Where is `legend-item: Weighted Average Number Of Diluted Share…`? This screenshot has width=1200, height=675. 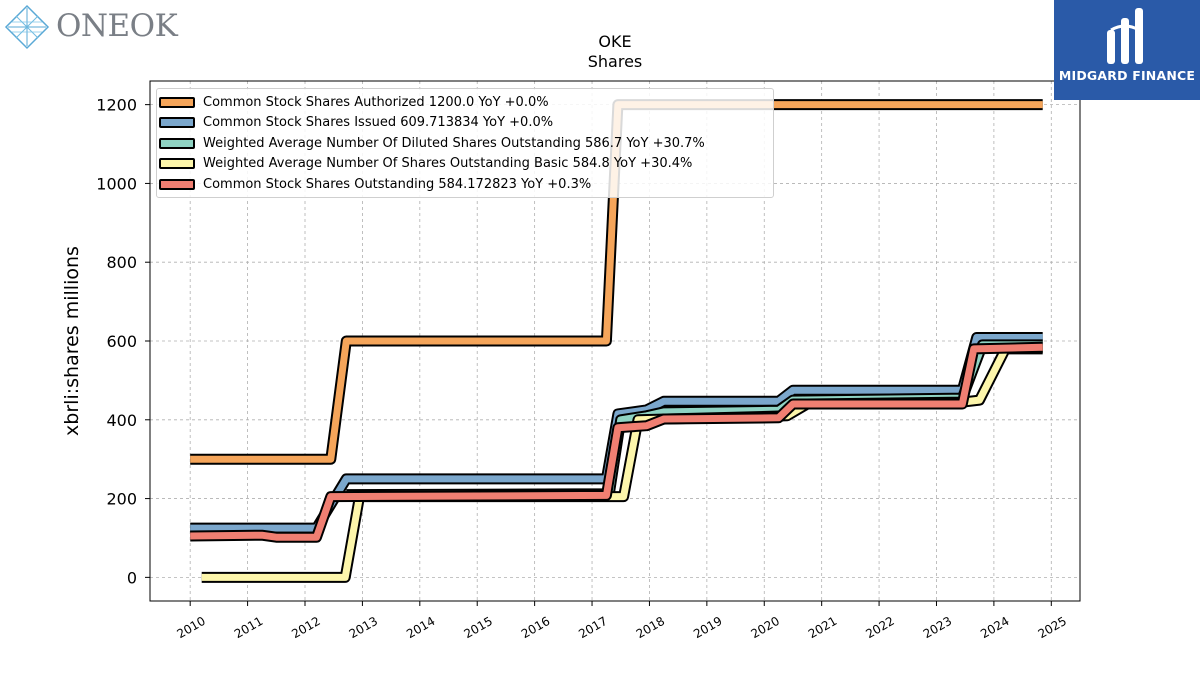 legend-item: Weighted Average Number Of Diluted Share… is located at coordinates (432, 143).